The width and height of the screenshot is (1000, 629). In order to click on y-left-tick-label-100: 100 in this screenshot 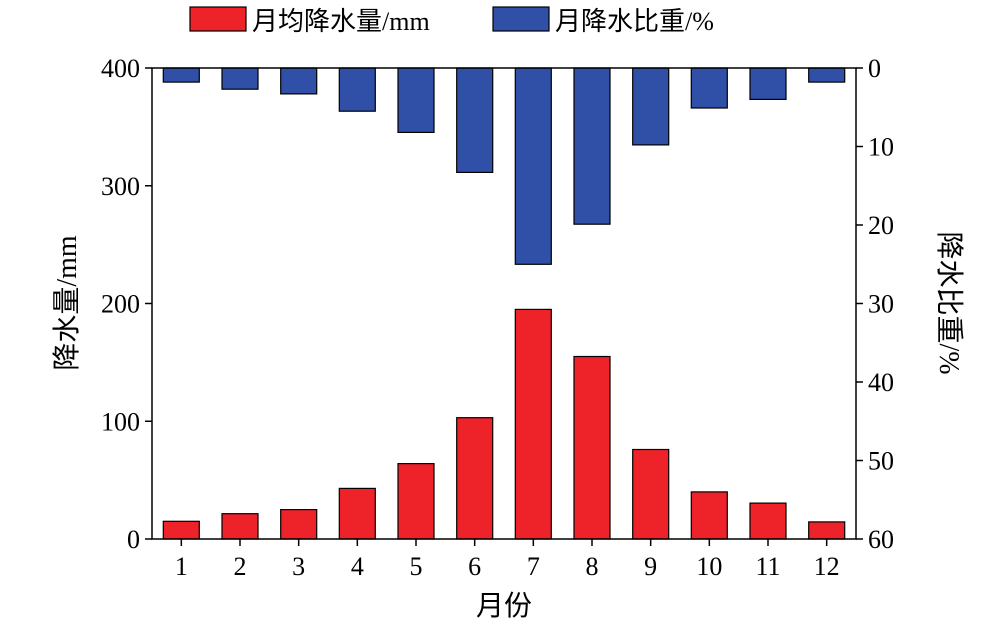, I will do `click(120, 421)`.